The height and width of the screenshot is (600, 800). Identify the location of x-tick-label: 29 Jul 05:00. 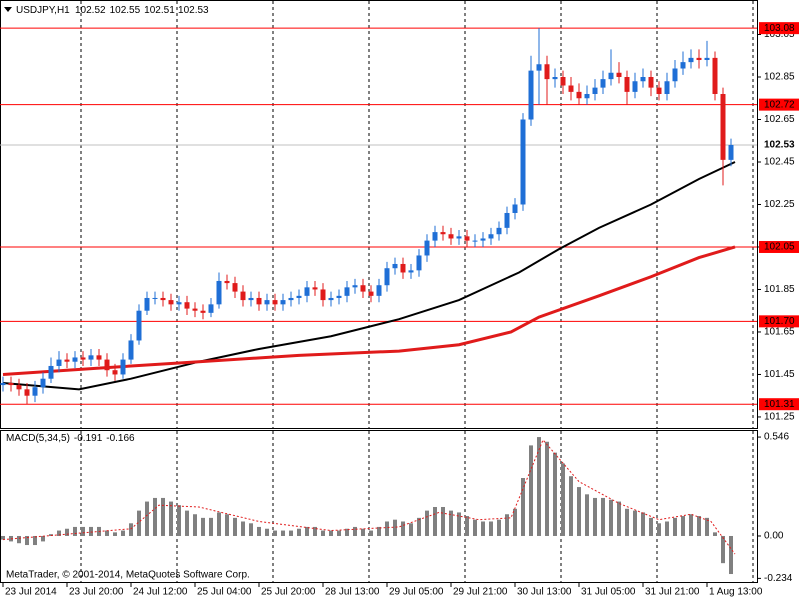
(416, 592).